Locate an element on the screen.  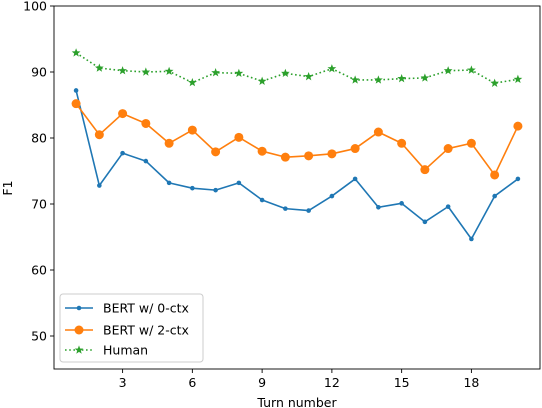
series-human is located at coordinates (297, 67).